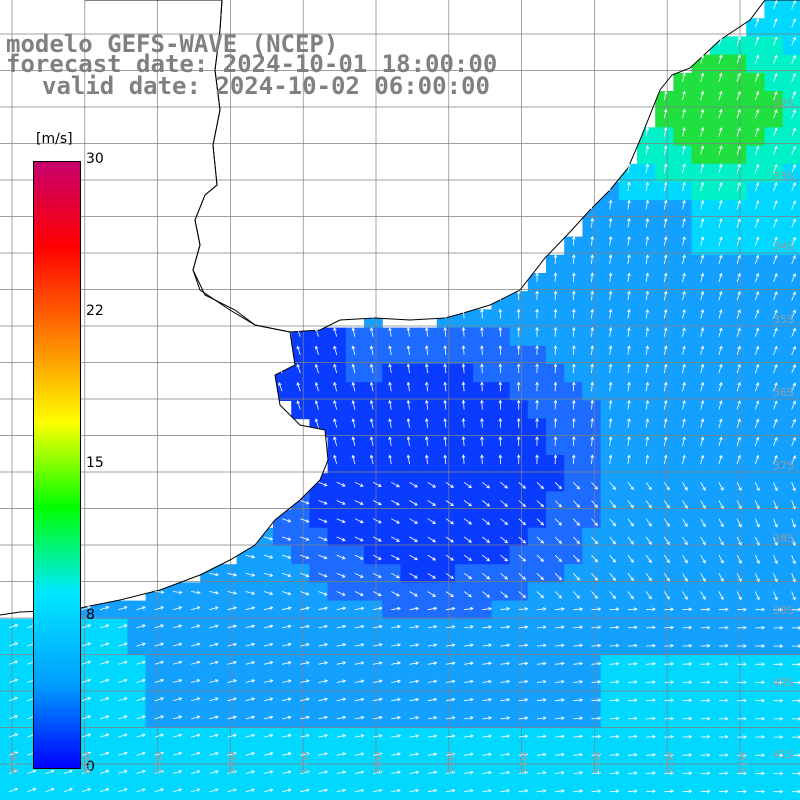 The image size is (800, 800). Describe the element at coordinates (670, 762) in the screenshot. I see `lon-label: 52W` at that location.